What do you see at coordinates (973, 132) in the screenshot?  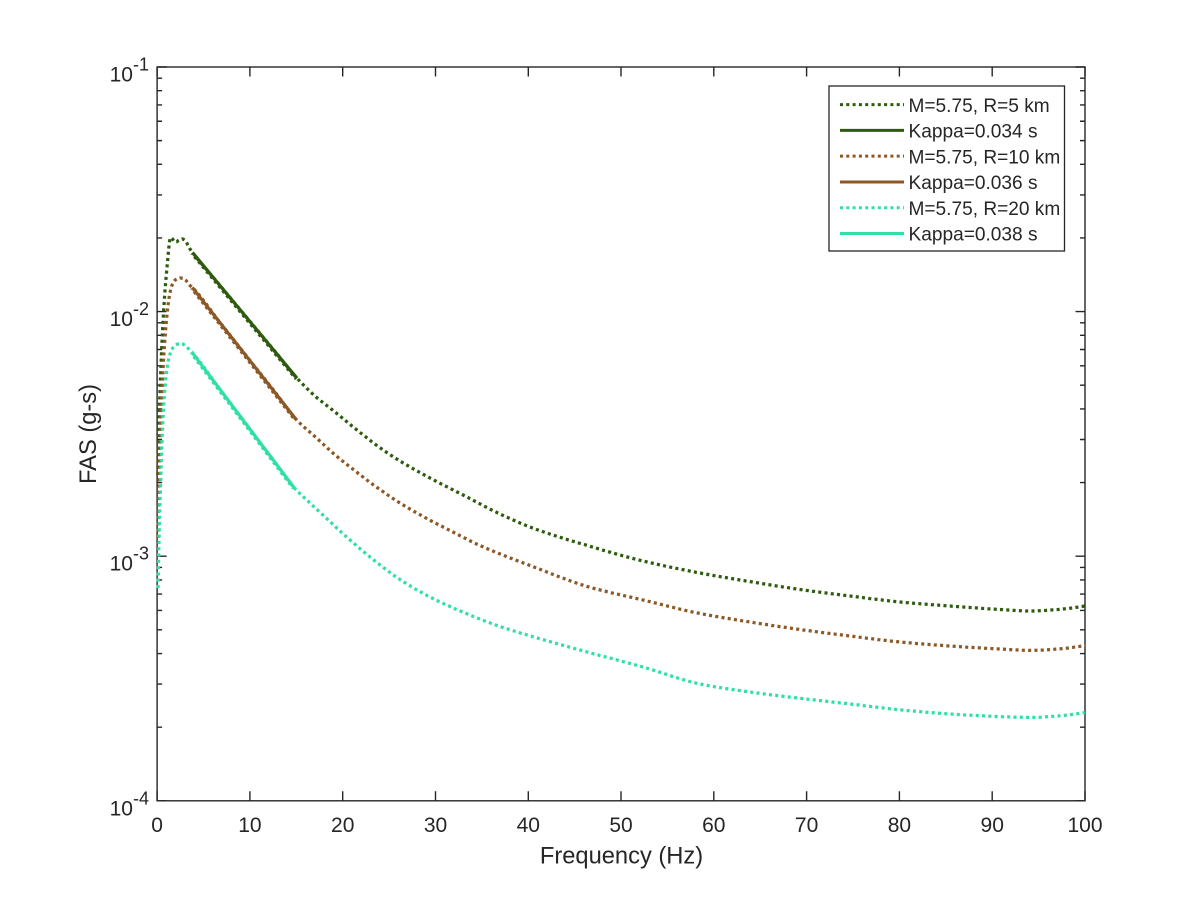 I see `svg-text: Kappa=0.034 s` at bounding box center [973, 132].